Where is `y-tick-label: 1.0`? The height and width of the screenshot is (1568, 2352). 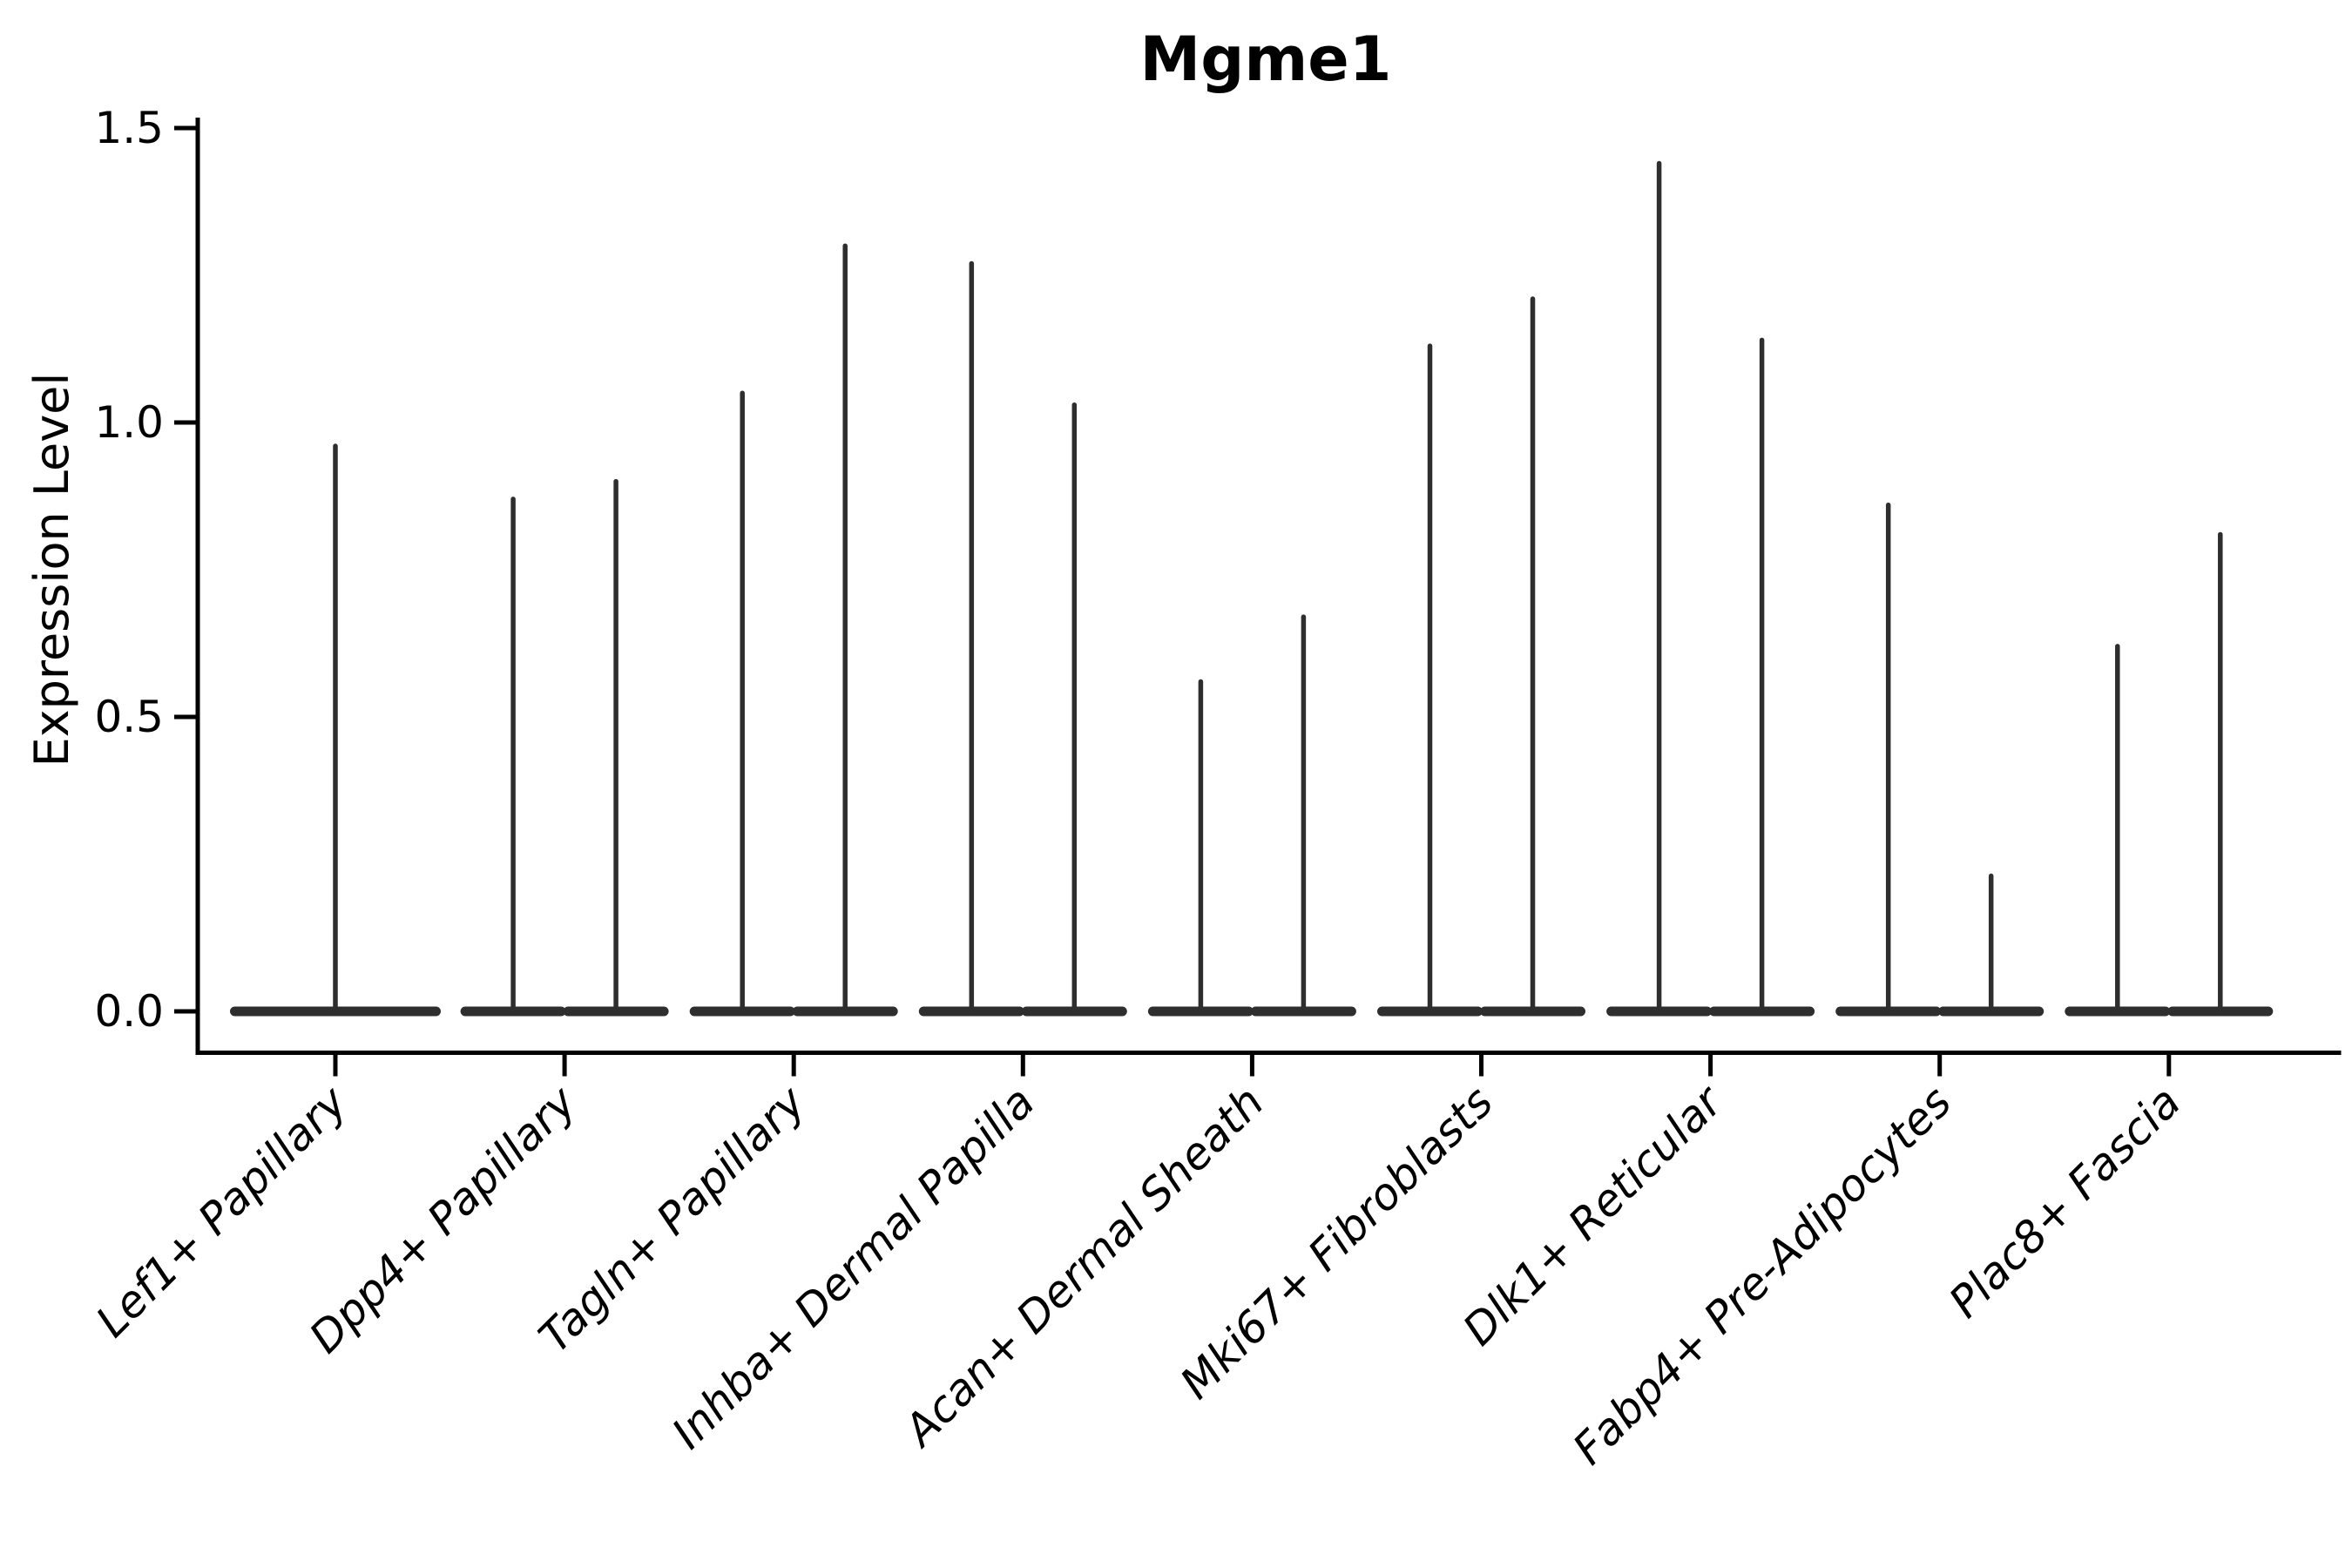 y-tick-label: 1.0 is located at coordinates (129, 422).